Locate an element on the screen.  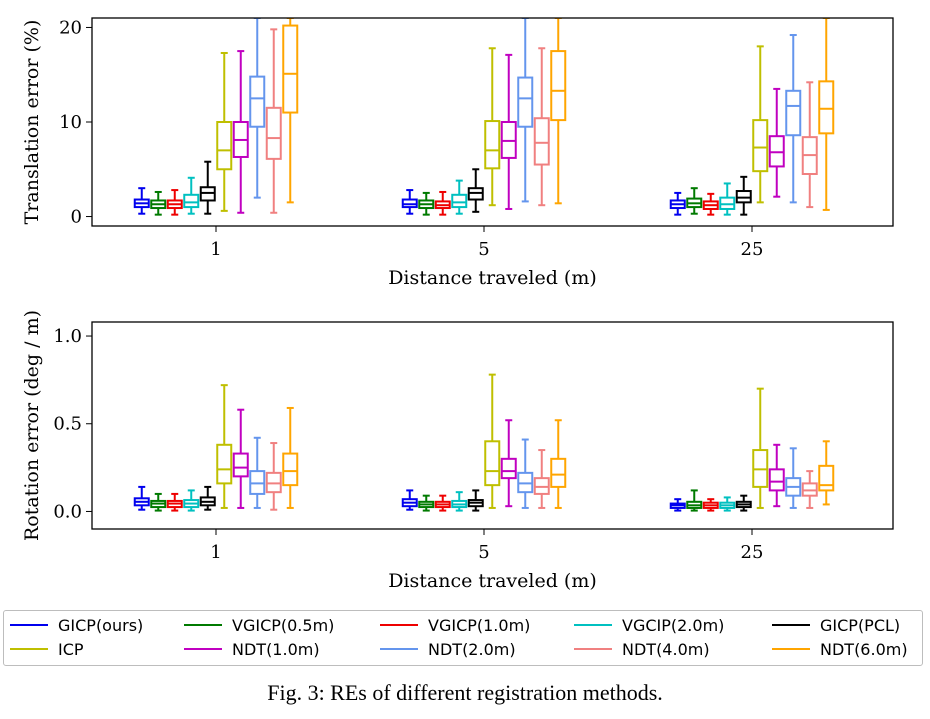
legend-label: VGCIP(2.0m) is located at coordinates (673, 625).